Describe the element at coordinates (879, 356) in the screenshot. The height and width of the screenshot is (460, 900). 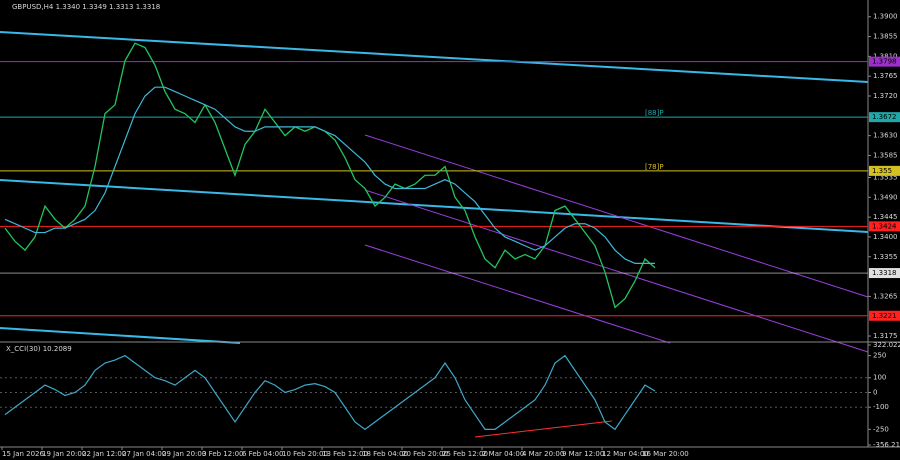
I see `y-tick-label: 250` at that location.